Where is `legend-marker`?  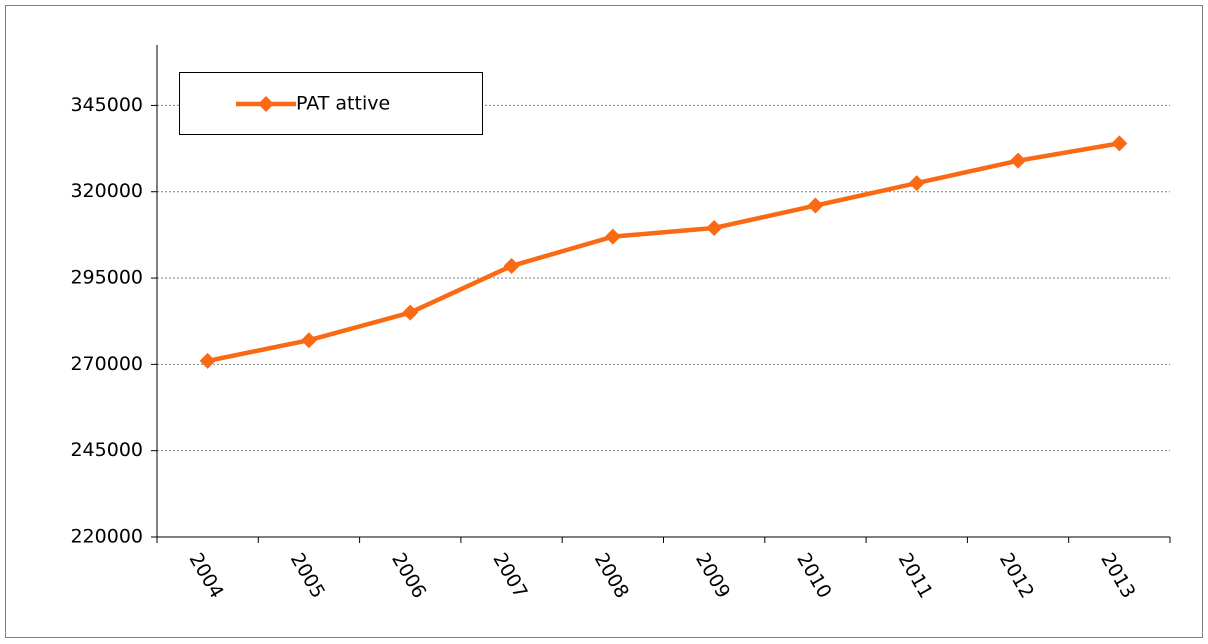
legend-marker is located at coordinates (266, 104).